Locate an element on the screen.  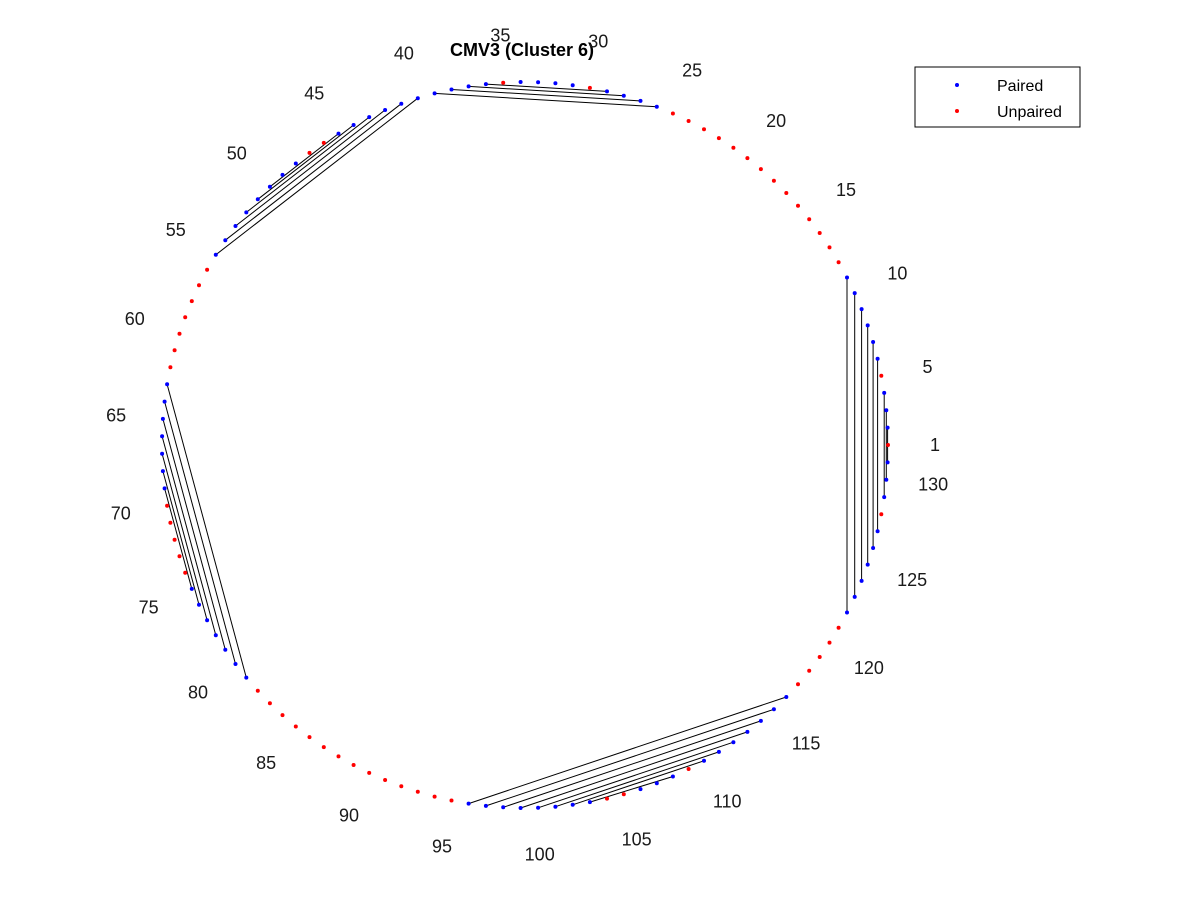
tick-label: 10 is located at coordinates (897, 274).